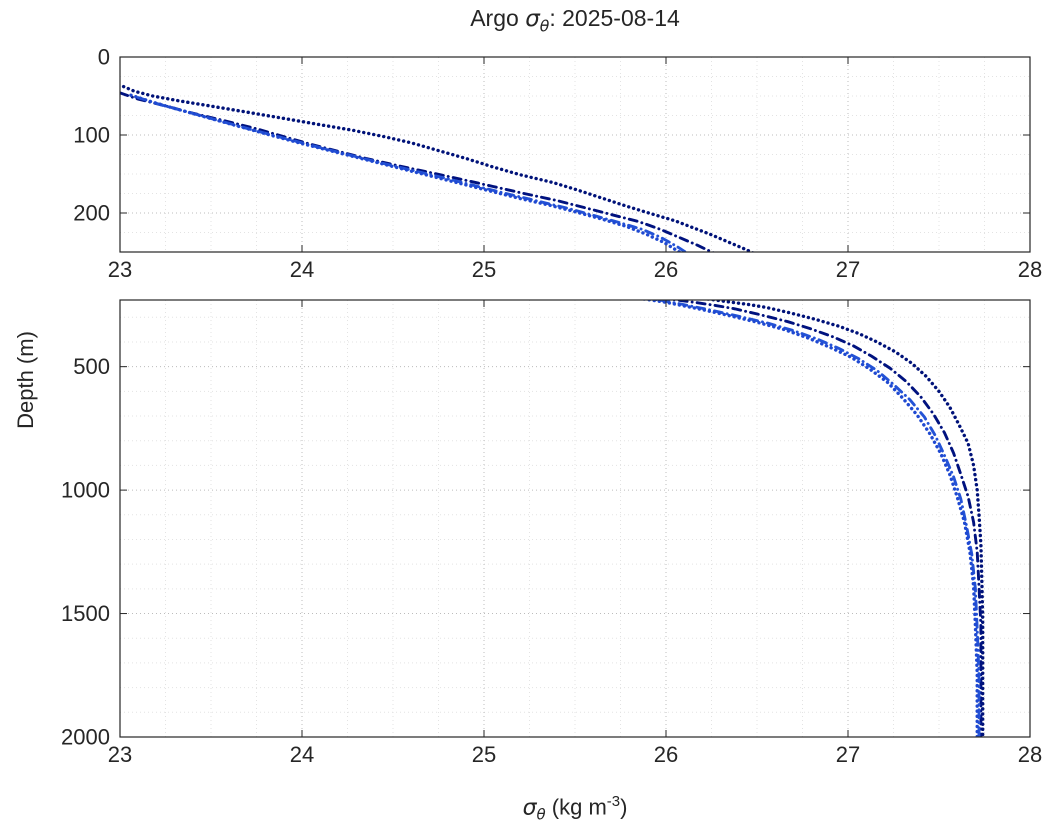 The height and width of the screenshot is (835, 1044). Describe the element at coordinates (85, 613) in the screenshot. I see `y-tick-label: 1500` at that location.